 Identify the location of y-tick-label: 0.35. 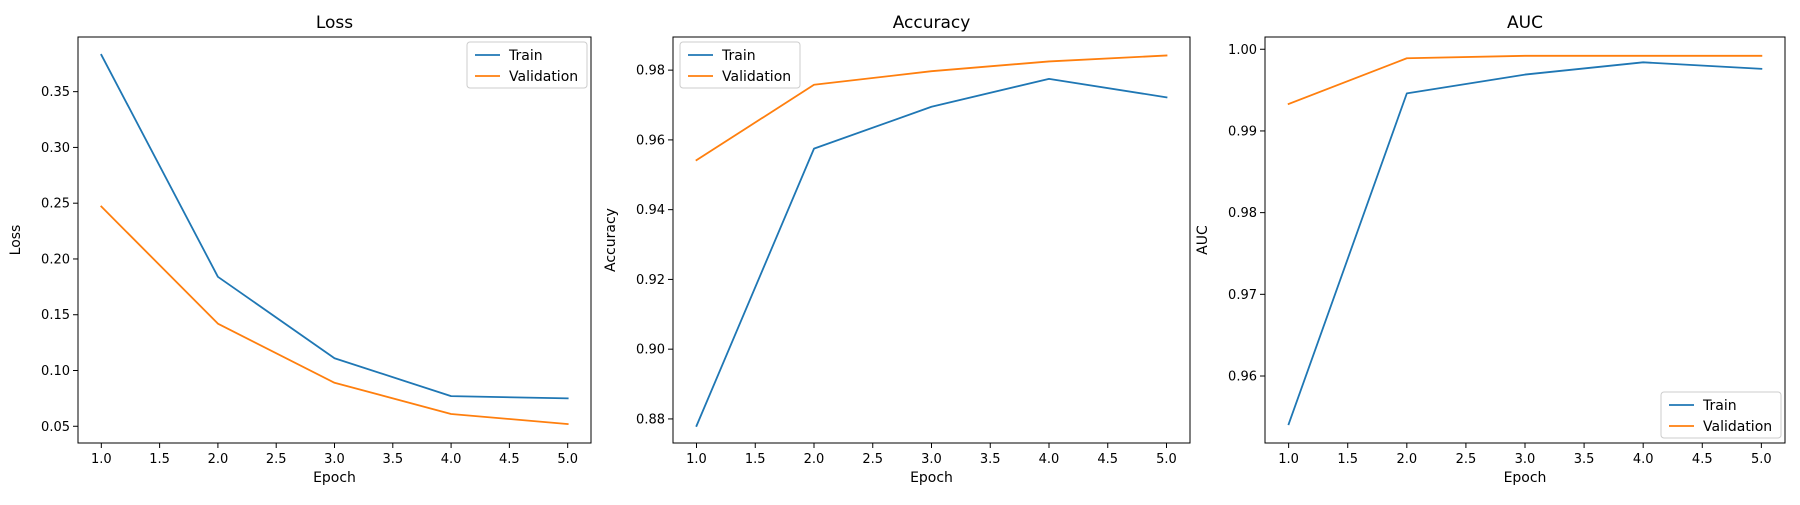
(55, 92).